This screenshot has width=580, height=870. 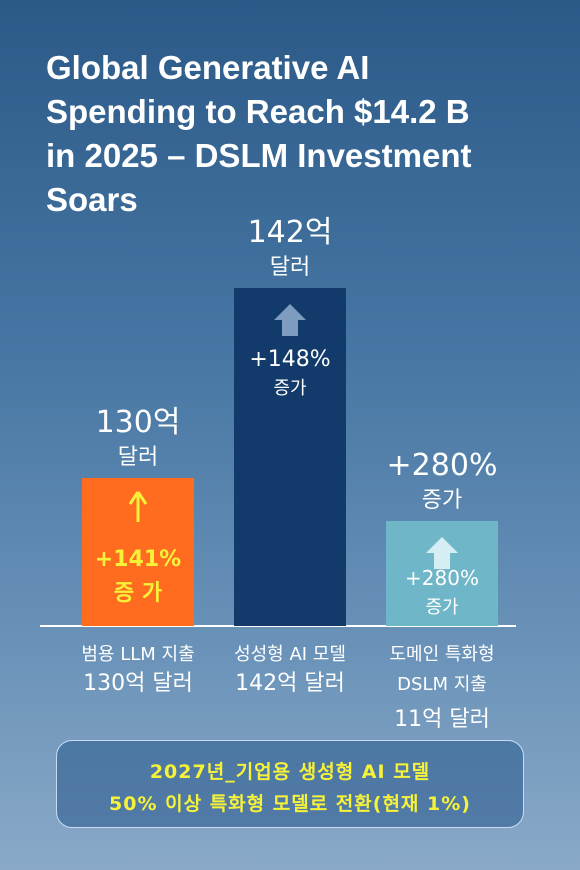 I want to click on category-2-line-2: 142억 달러, so click(x=290, y=683).